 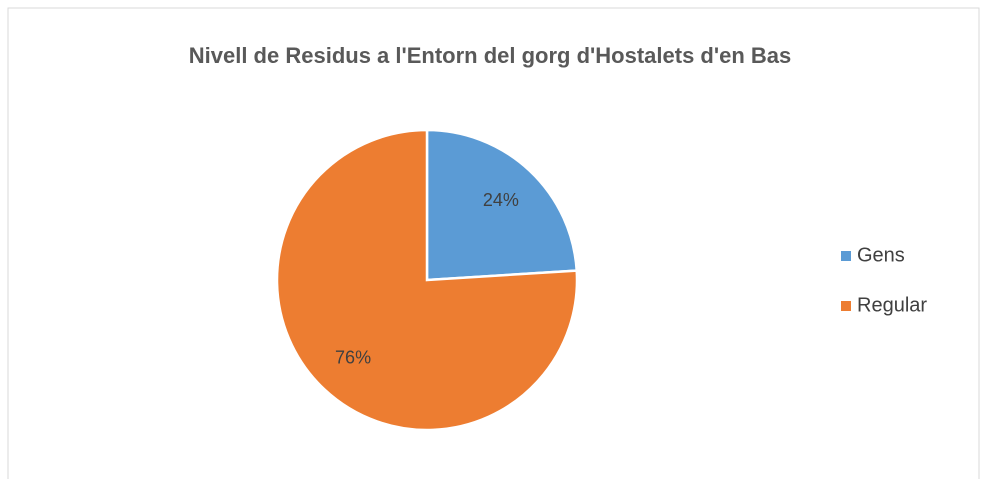 What do you see at coordinates (881, 255) in the screenshot?
I see `legend-label: Gens` at bounding box center [881, 255].